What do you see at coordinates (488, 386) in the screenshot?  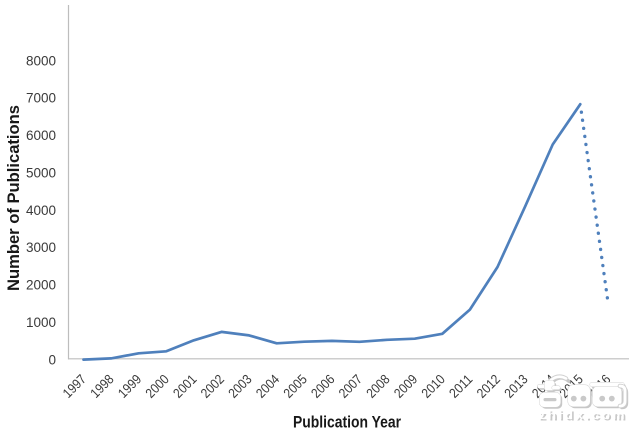 I see `svg-text: 2012` at bounding box center [488, 386].